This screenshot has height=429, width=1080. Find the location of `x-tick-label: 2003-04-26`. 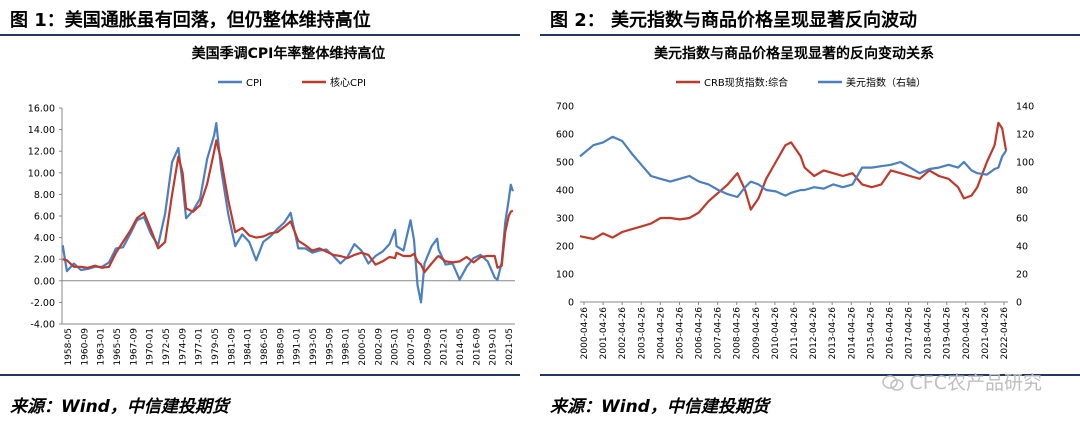

x-tick-label: 2003-04-26 is located at coordinates (642, 333).